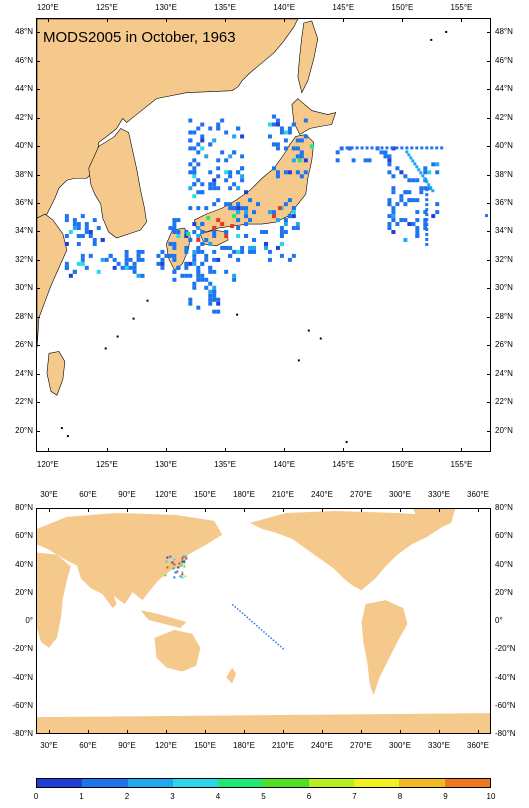 The height and width of the screenshot is (808, 529). Describe the element at coordinates (504, 89) in the screenshot. I see `axis-tick-label: 44°N` at that location.